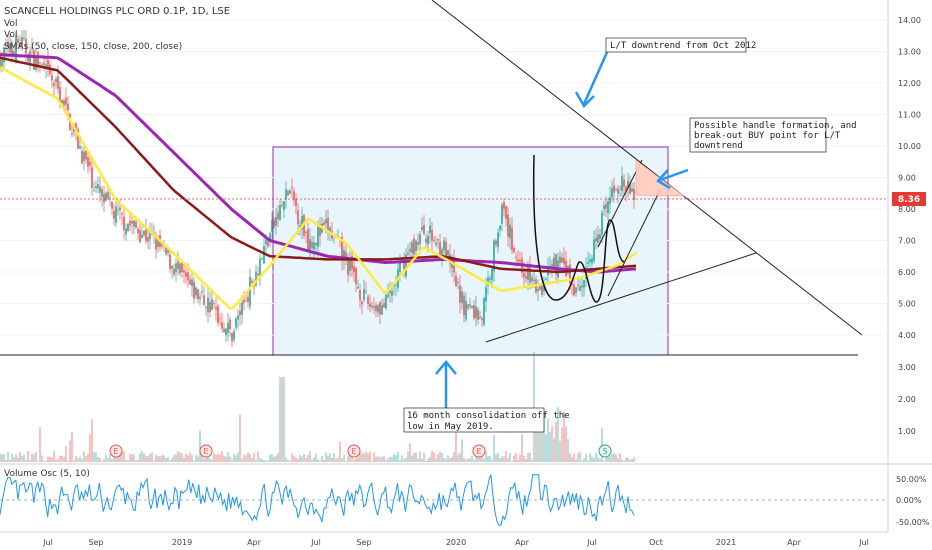 This screenshot has height=550, width=932. Describe the element at coordinates (794, 542) in the screenshot. I see `x-tick-label: Apr` at that location.